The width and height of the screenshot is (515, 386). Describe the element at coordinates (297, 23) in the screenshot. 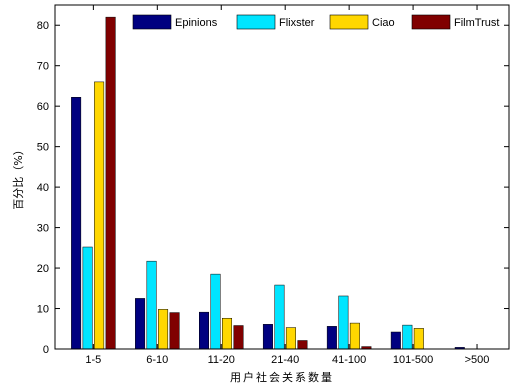

I see `legend-label-flixster: Flixster` at that location.